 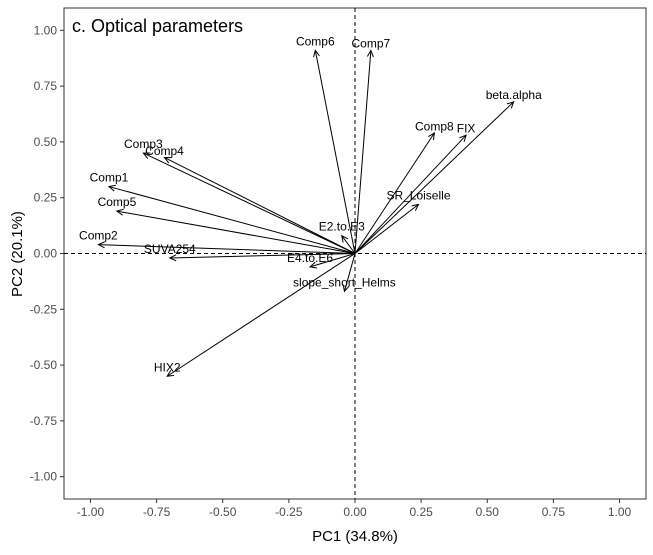 What do you see at coordinates (98, 236) in the screenshot?
I see `vector-label: Comp2` at bounding box center [98, 236].